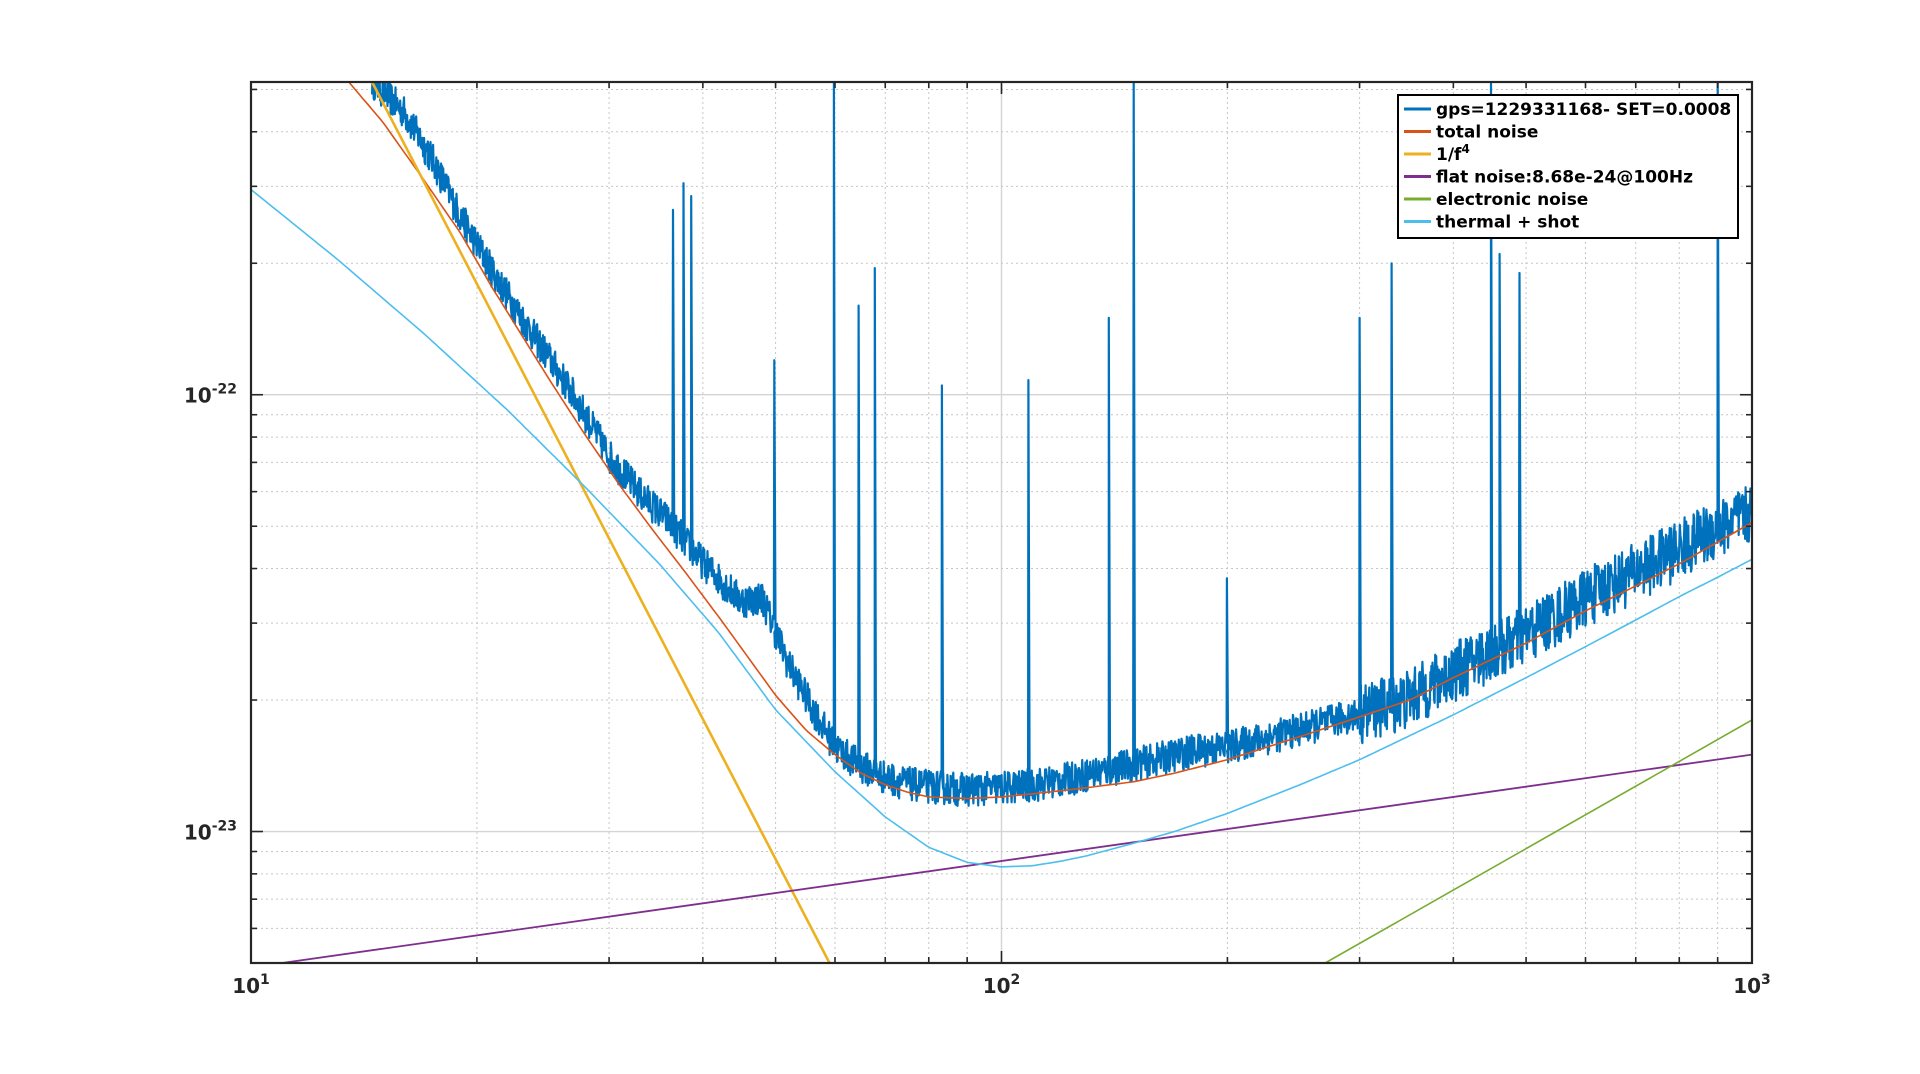 This screenshot has height=1074, width=1920. Describe the element at coordinates (210, 832) in the screenshot. I see `y-tick-label: 10-23` at that location.